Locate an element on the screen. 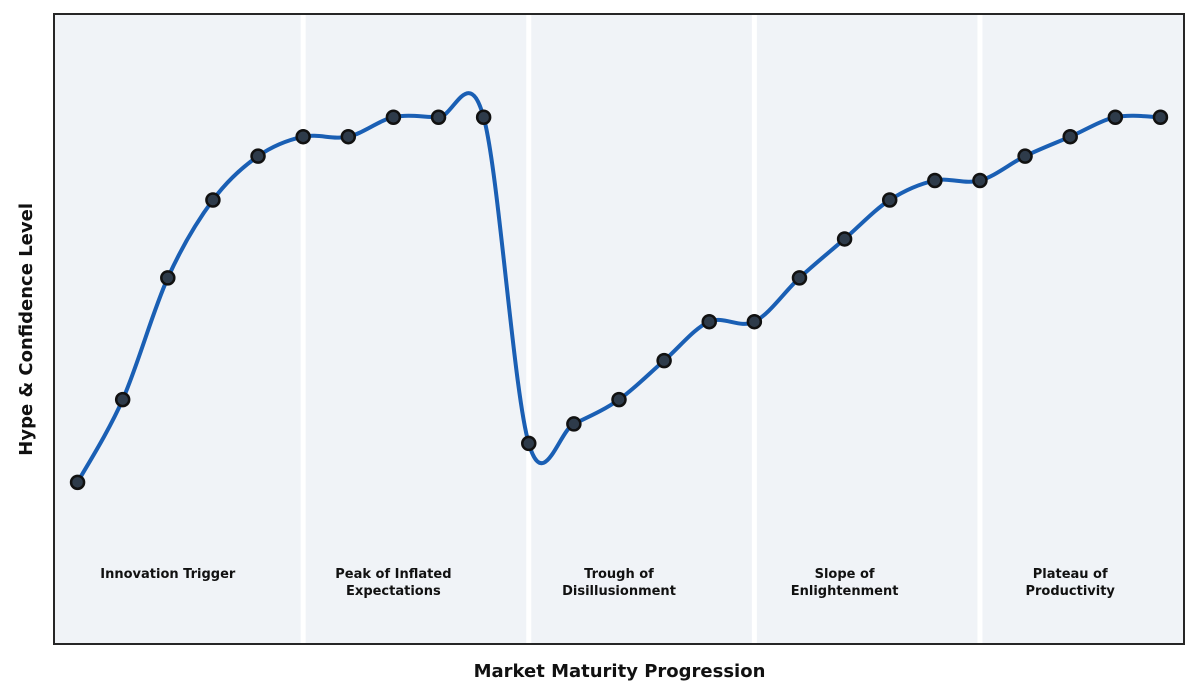  phase-label-line: Slope of is located at coordinates (844, 574).